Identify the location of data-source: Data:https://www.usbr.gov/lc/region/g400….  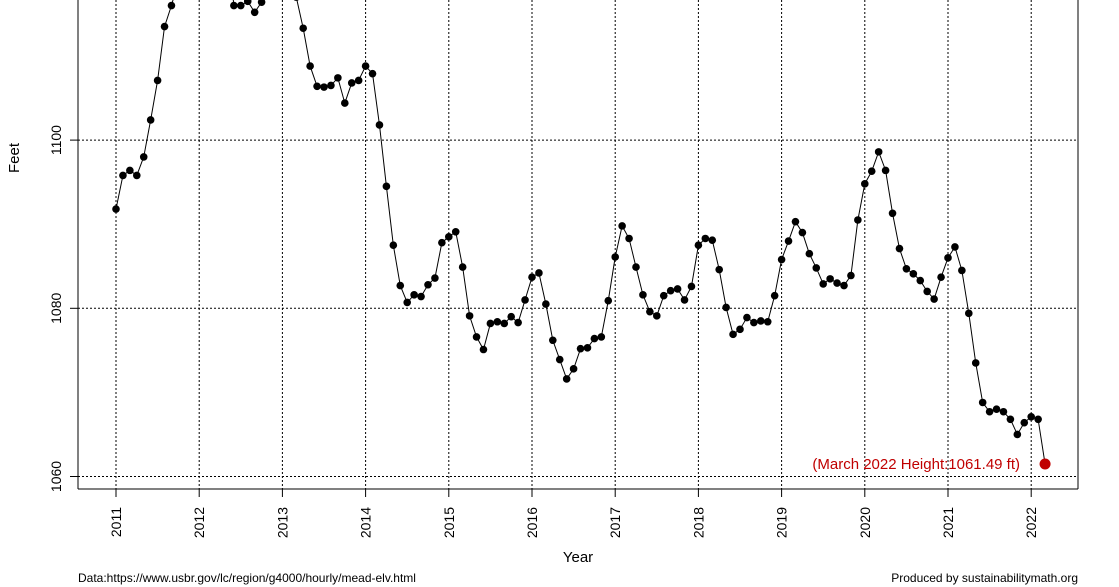
(247, 578).